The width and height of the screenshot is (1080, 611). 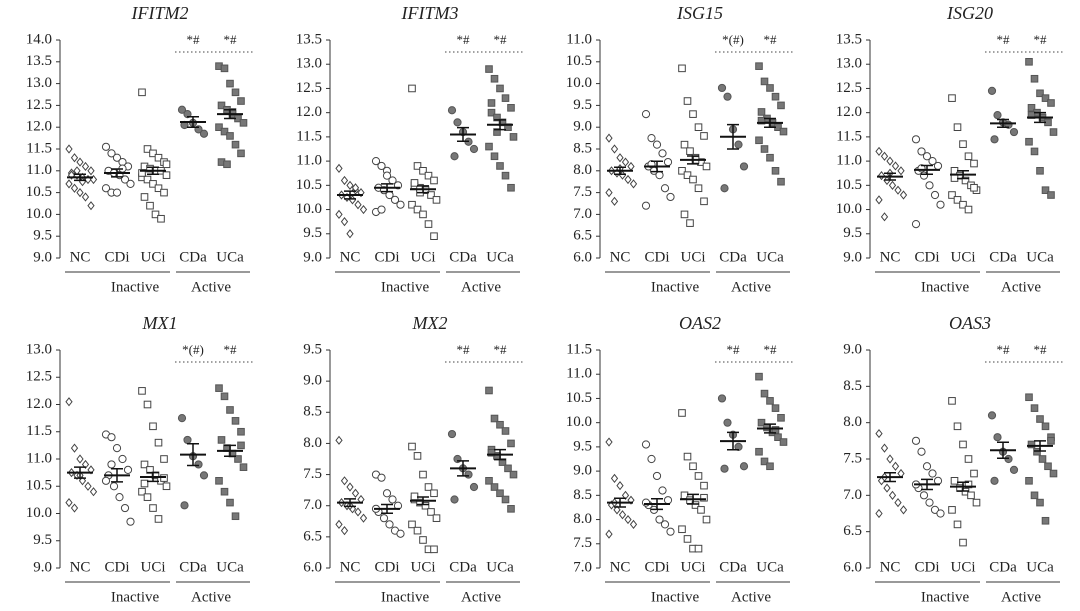 What do you see at coordinates (733, 39) in the screenshot?
I see `annotation: *(#)` at bounding box center [733, 39].